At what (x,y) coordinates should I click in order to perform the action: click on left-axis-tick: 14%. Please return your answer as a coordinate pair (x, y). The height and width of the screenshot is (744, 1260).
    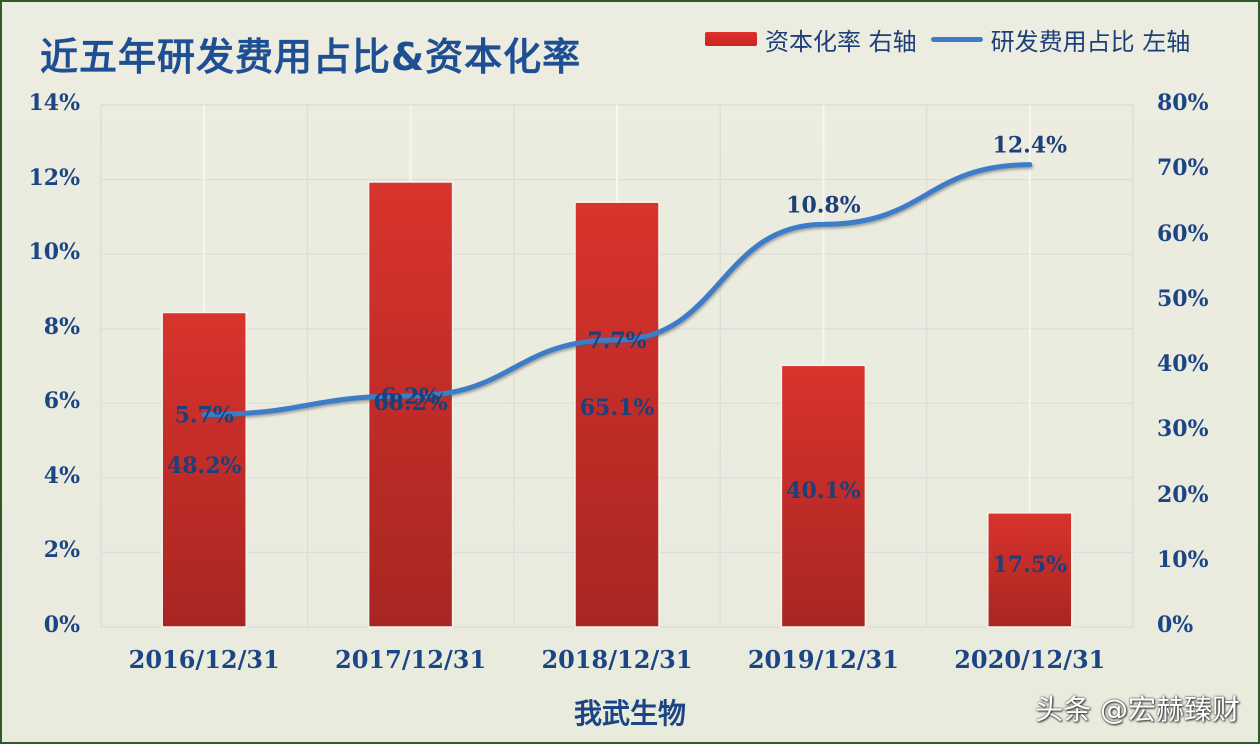
    Looking at the image, I should click on (54, 103).